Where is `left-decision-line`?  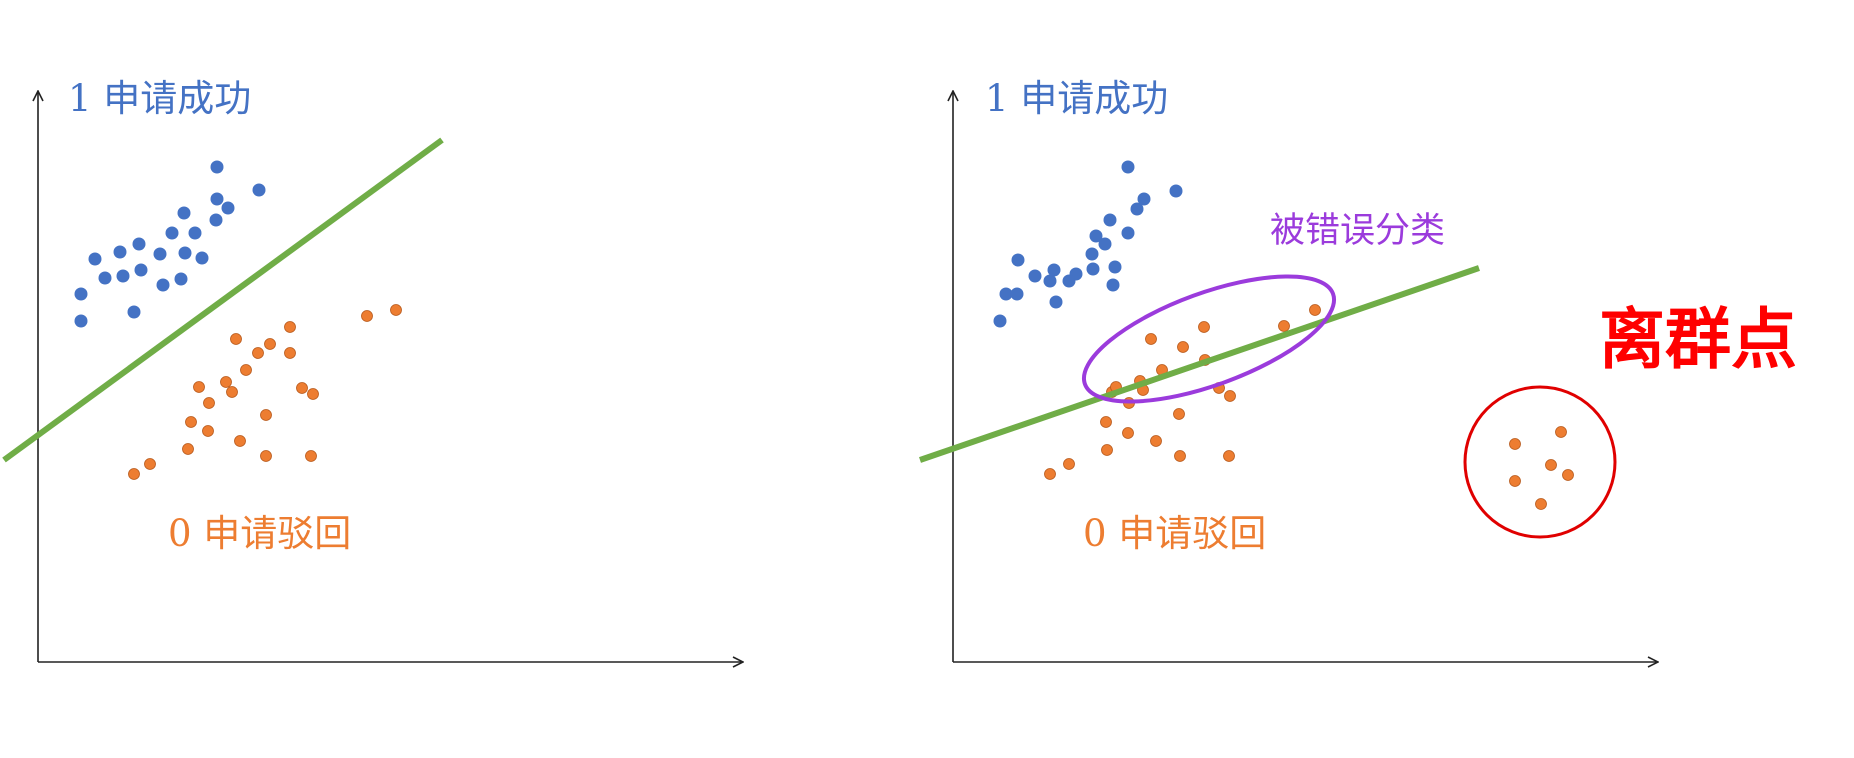
left-decision-line is located at coordinates (223, 300).